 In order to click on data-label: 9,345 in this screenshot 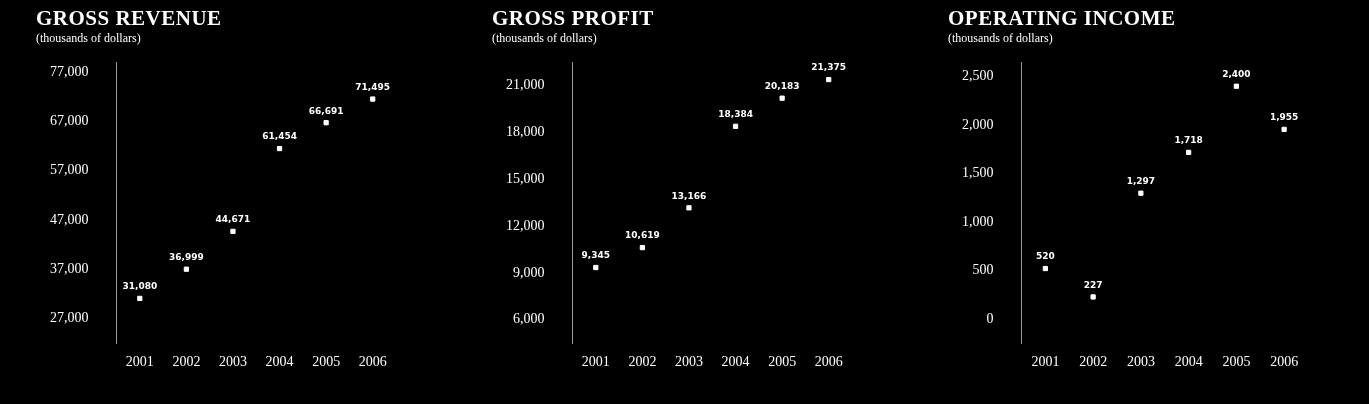, I will do `click(596, 255)`.